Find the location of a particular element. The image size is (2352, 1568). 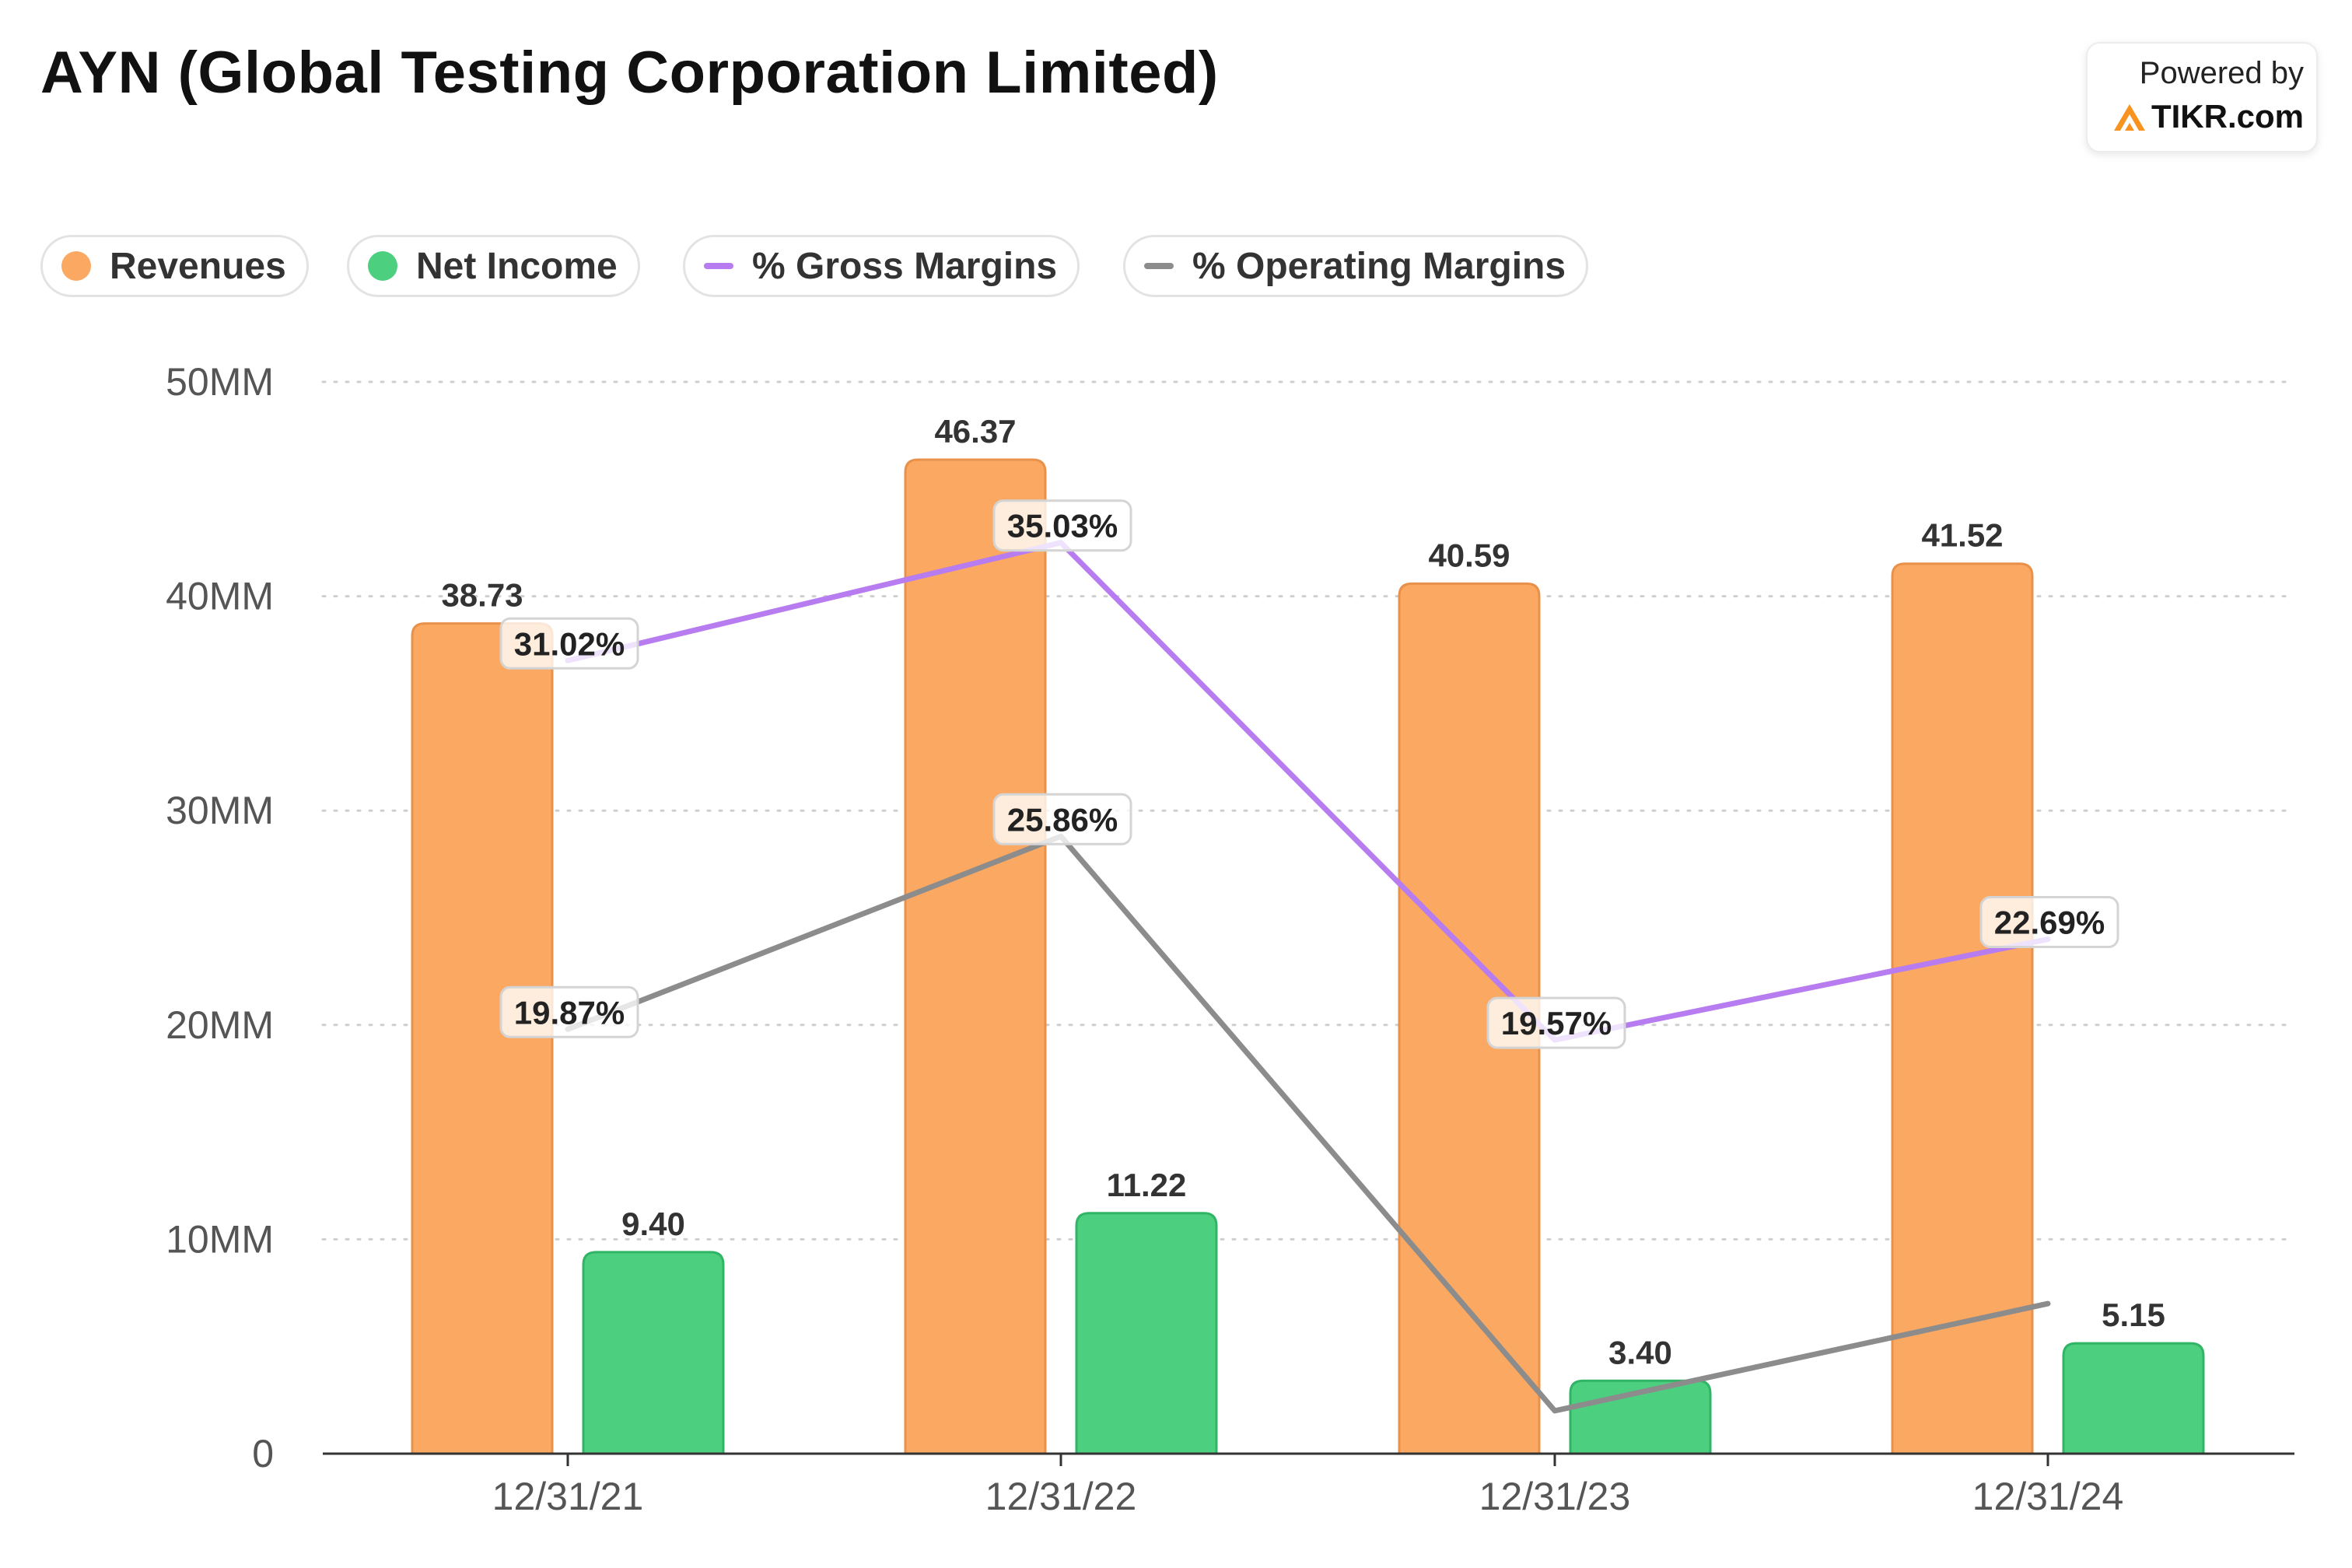

y-tick-label: 10MM is located at coordinates (220, 1239).